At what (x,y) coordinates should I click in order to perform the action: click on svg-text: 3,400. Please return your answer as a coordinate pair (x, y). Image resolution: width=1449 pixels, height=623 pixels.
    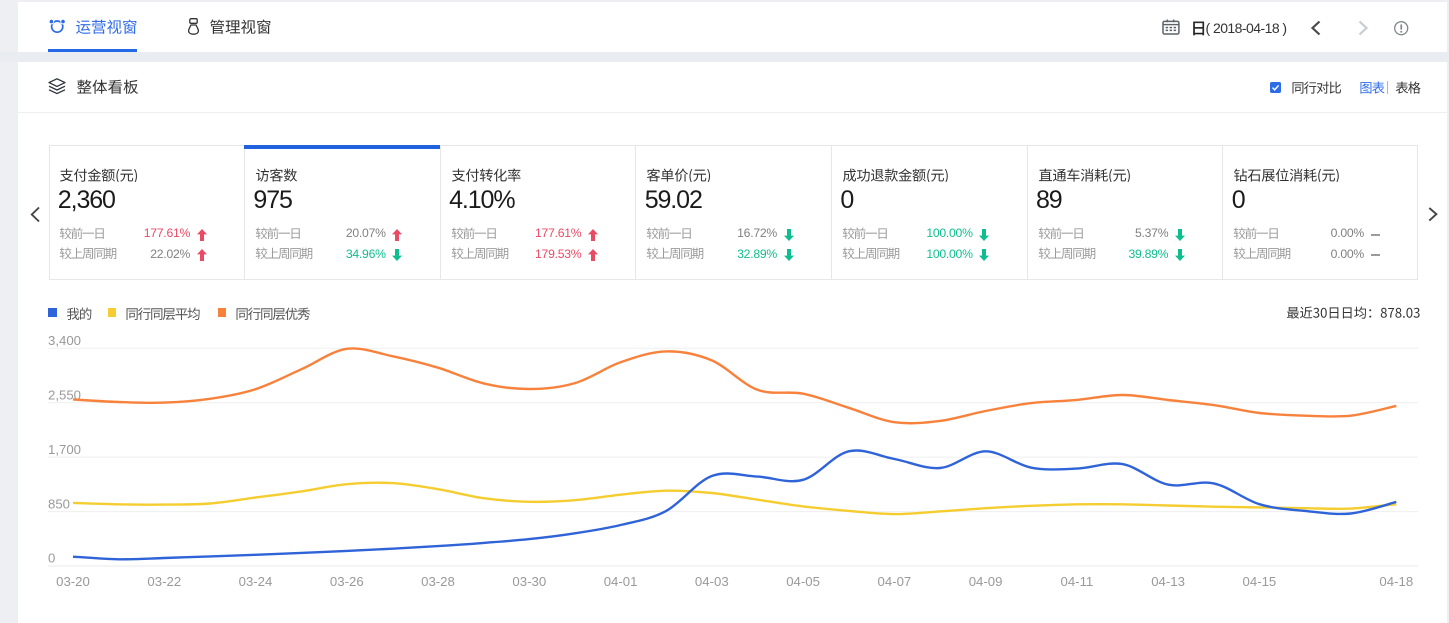
    Looking at the image, I should click on (64, 340).